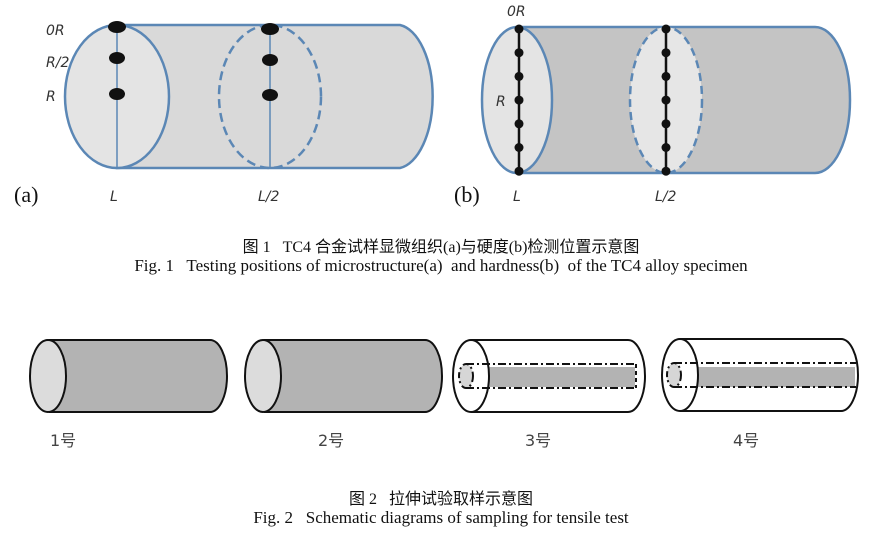 This screenshot has width=882, height=548. What do you see at coordinates (467, 194) in the screenshot?
I see `panel-b-tag: (b)` at bounding box center [467, 194].